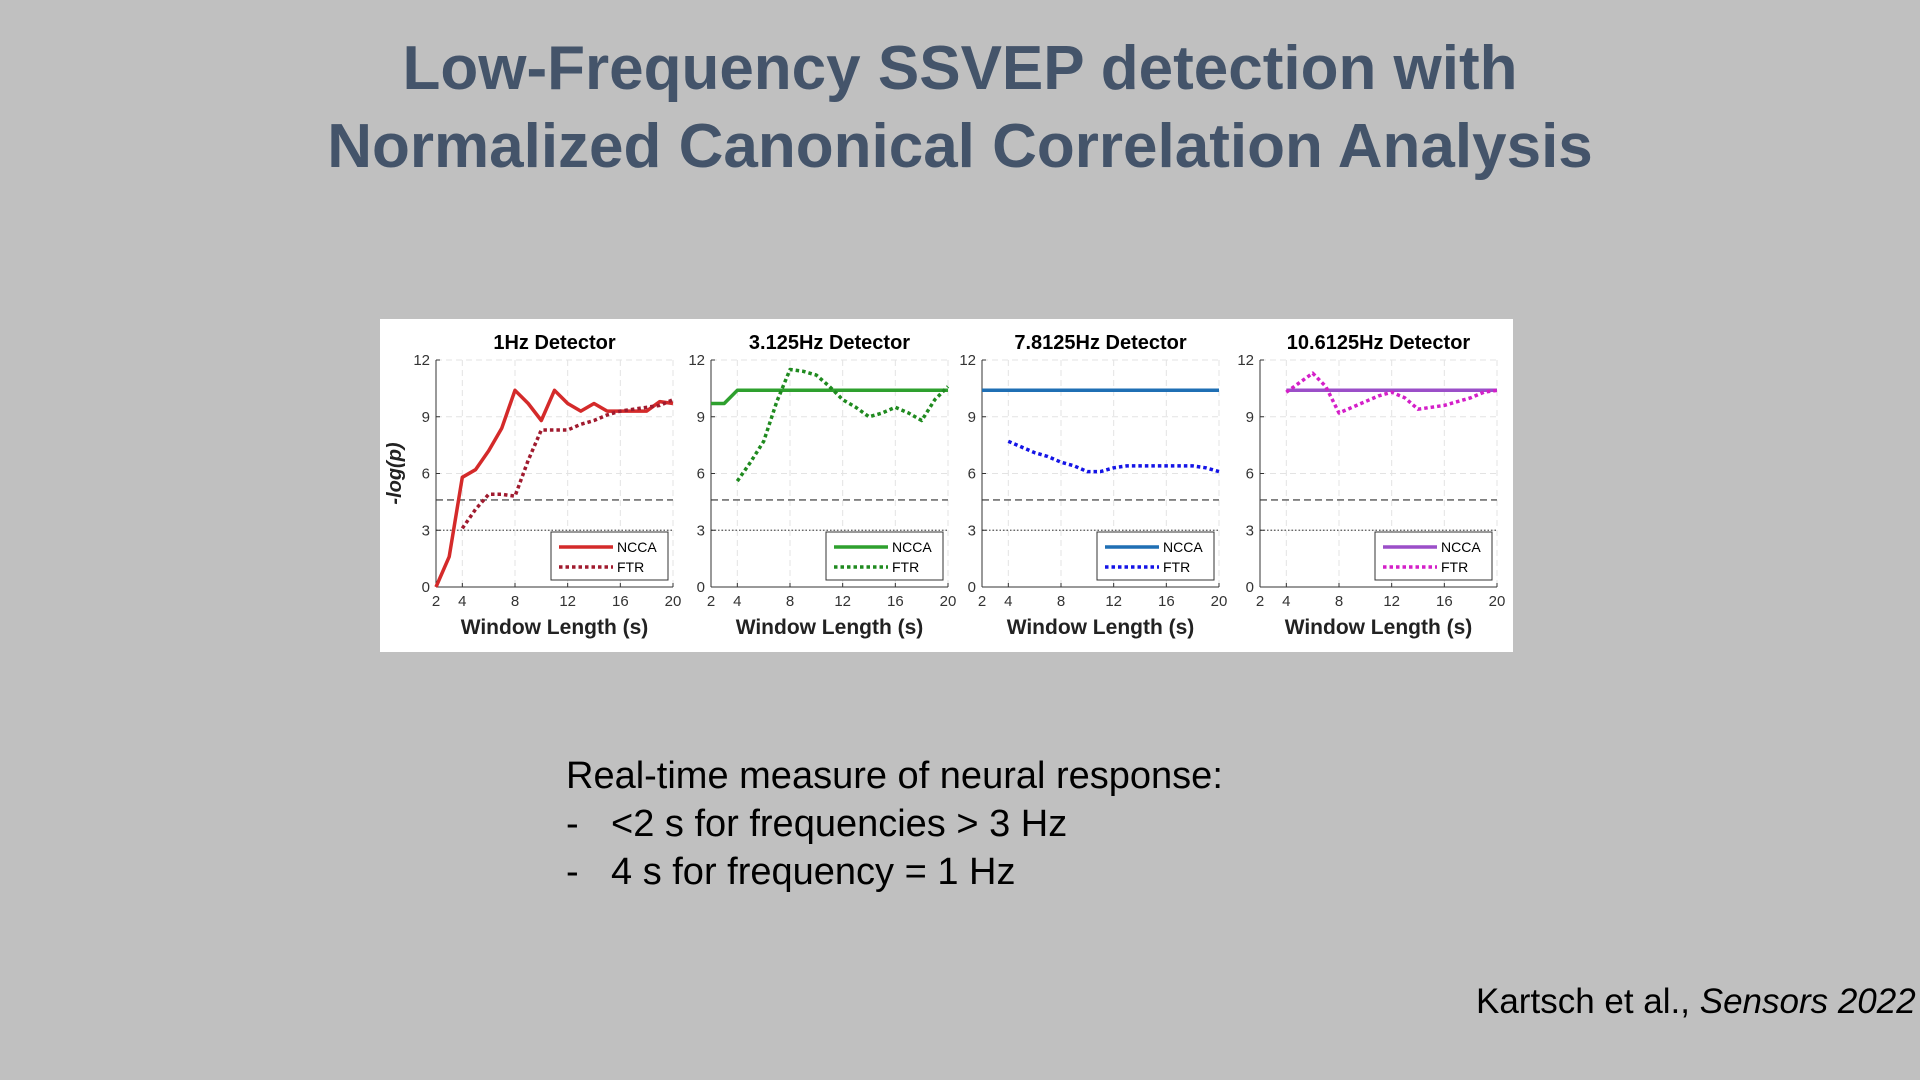 This screenshot has height=1080, width=1920. Describe the element at coordinates (1100, 343) in the screenshot. I see `chart-title: 7.8125Hz Detector` at that location.